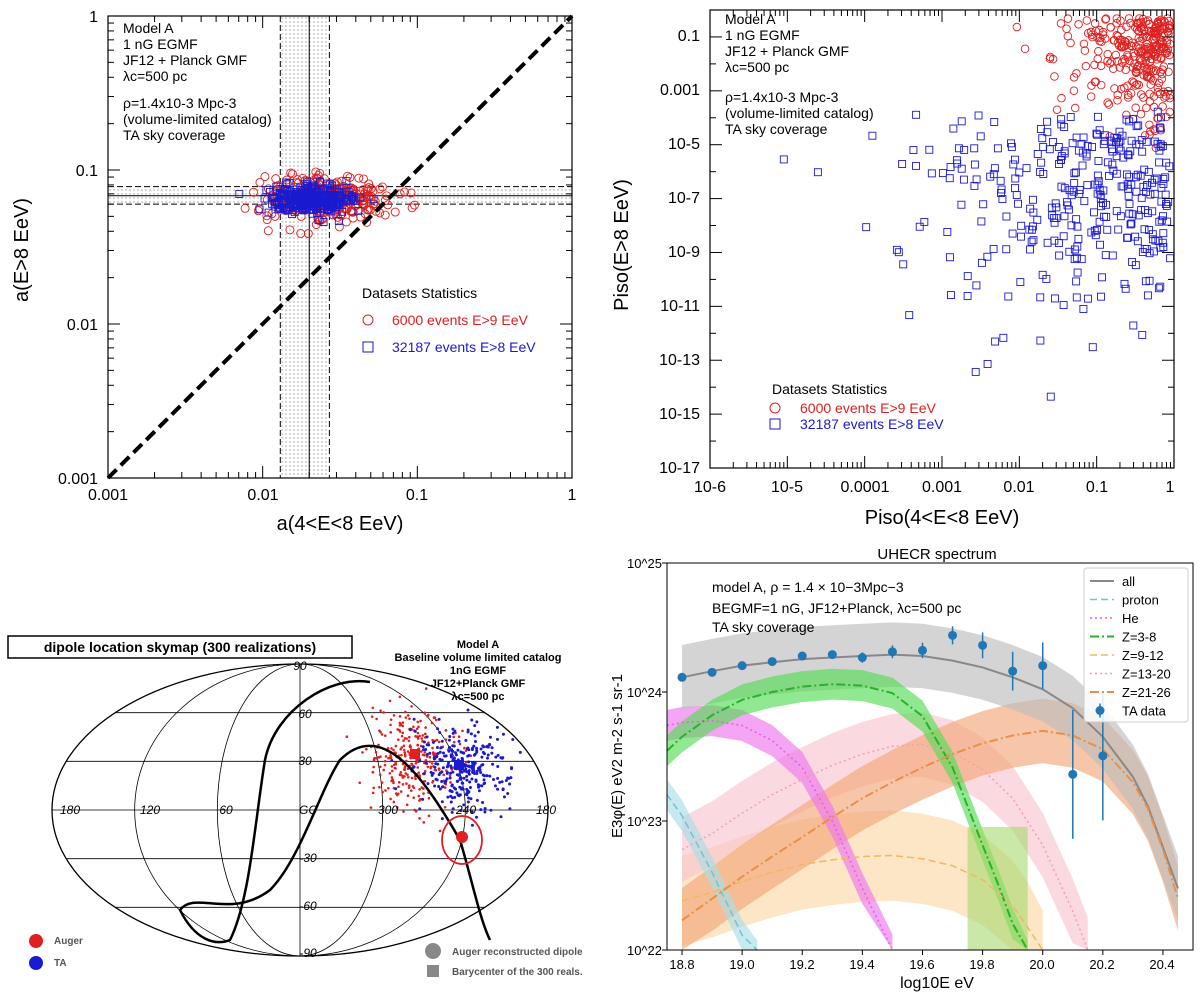 The width and height of the screenshot is (1200, 998). Describe the element at coordinates (36, 941) in the screenshot. I see `legend-auger-dot` at that location.